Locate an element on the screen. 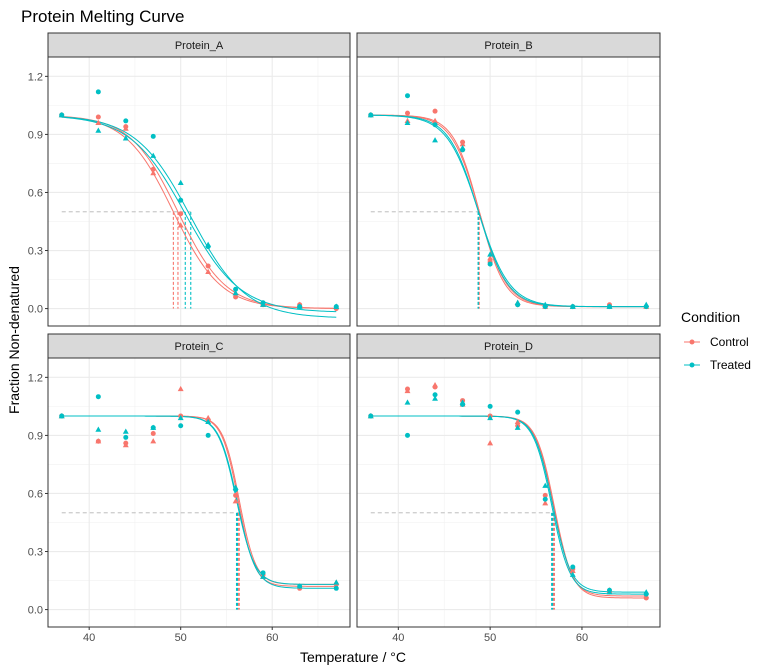 The image size is (768, 672). facet-strip-label: Protein_B is located at coordinates (508, 46).